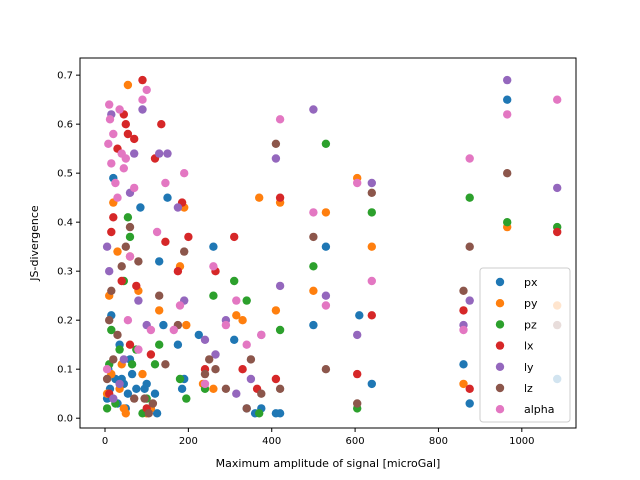 Image resolution: width=640 pixels, height=480 pixels. What do you see at coordinates (65, 76) in the screenshot?
I see `y-tick-label: 0.7` at bounding box center [65, 76].